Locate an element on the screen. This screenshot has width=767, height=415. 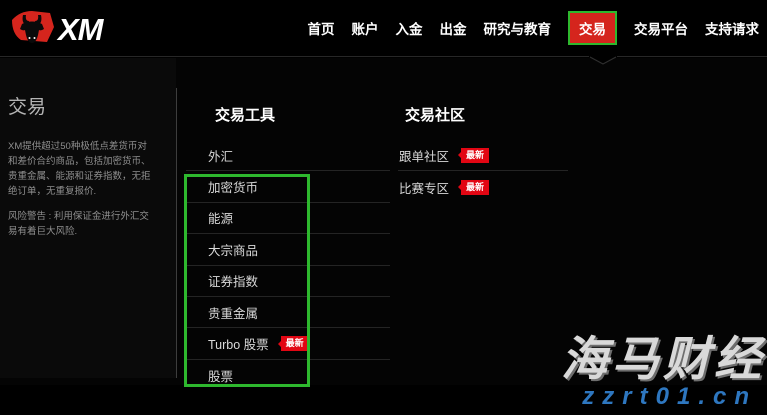
nav-item: 出金 is located at coordinates (453, 29).